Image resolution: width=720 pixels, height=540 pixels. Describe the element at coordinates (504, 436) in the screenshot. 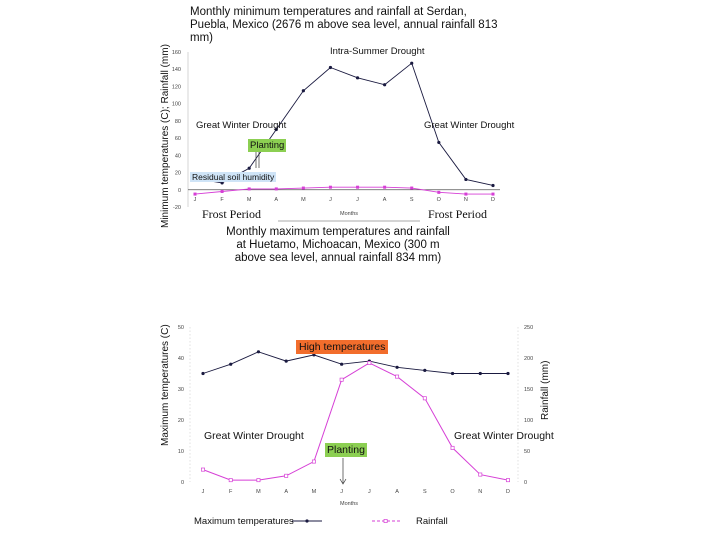

I see `winter-drought-right-2: Great Winter Drought` at that location.